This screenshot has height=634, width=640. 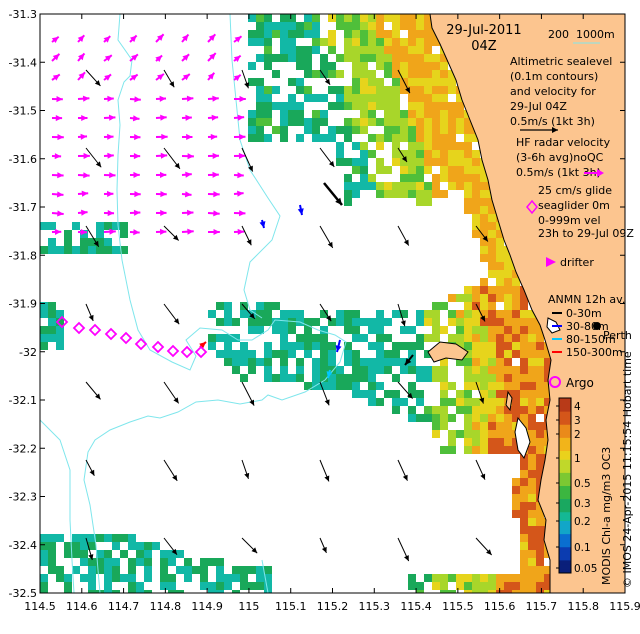 What do you see at coordinates (375, 606) in the screenshot?
I see `x-tick-label: 115.3` at bounding box center [375, 606].